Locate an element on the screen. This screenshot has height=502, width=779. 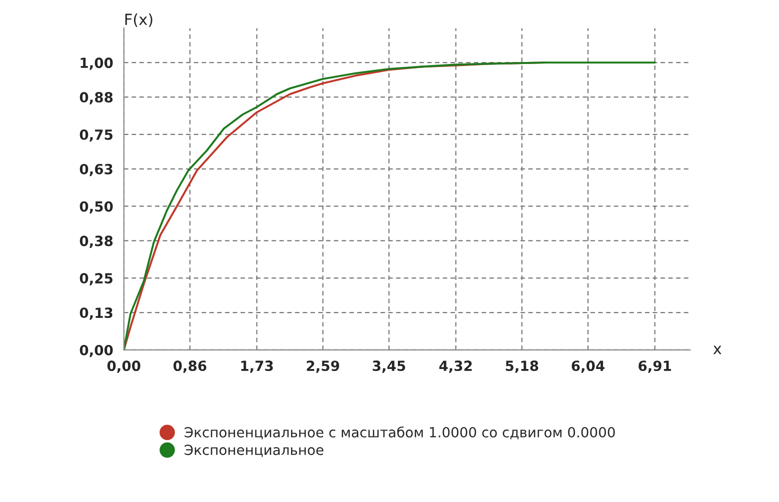
x-tick-label: 5,18 is located at coordinates (522, 366).